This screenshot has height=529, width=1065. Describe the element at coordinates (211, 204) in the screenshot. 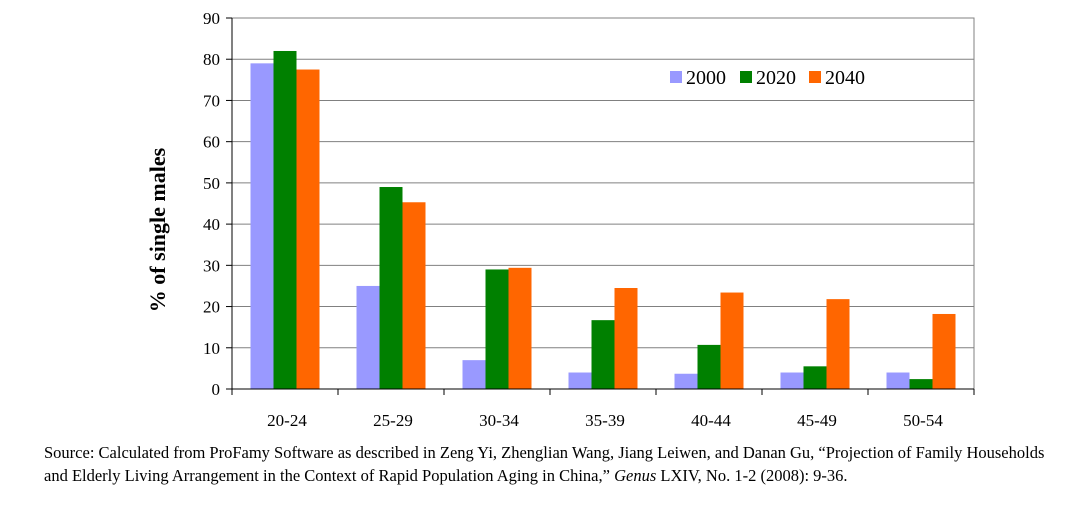

I see `y-tick-labels: 0 10 20 30 40 50 60 70 80 90` at that location.